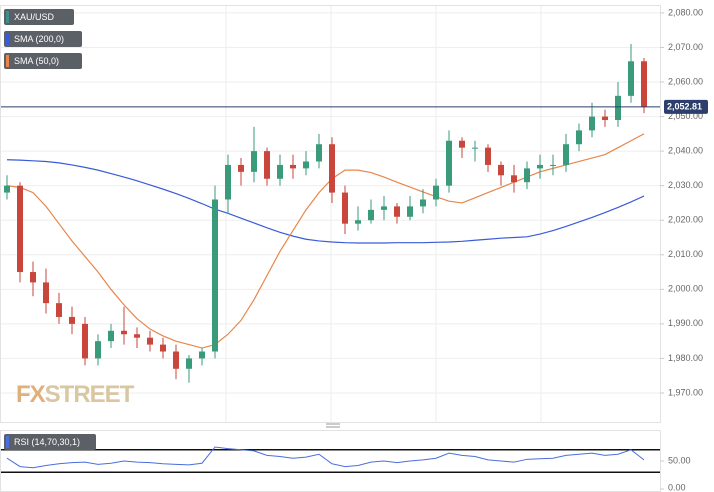  What do you see at coordinates (685, 392) in the screenshot?
I see `y-tick-label: 1,970.00` at bounding box center [685, 392].